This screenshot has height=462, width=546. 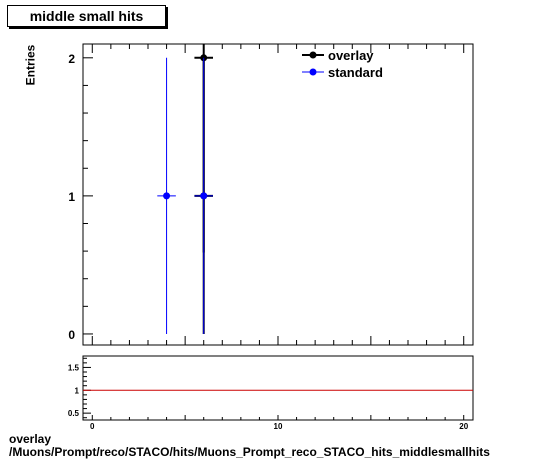 I want to click on ratio-y-tick-label: 1, so click(x=77, y=390).